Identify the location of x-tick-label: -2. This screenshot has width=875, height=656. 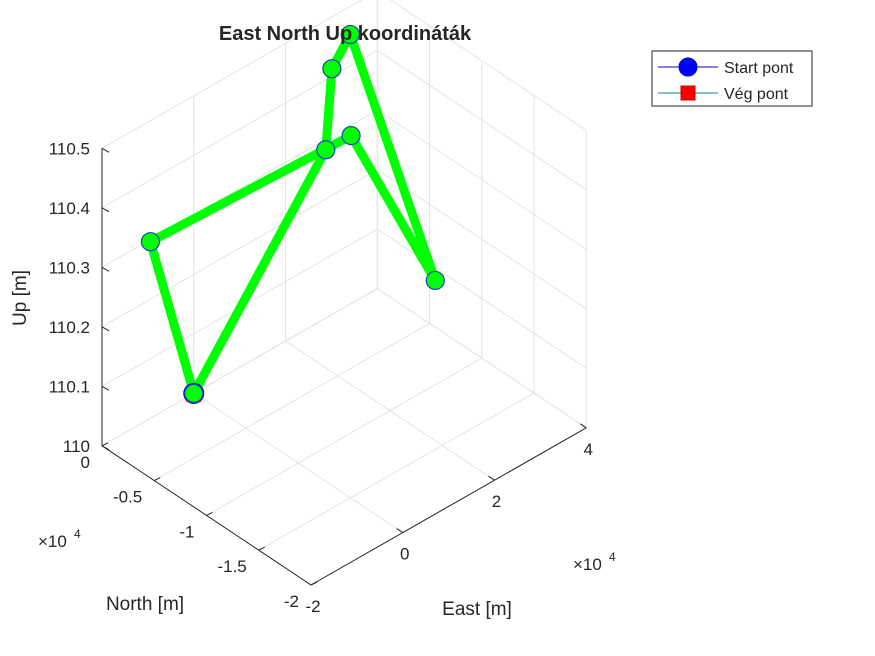
(312, 606).